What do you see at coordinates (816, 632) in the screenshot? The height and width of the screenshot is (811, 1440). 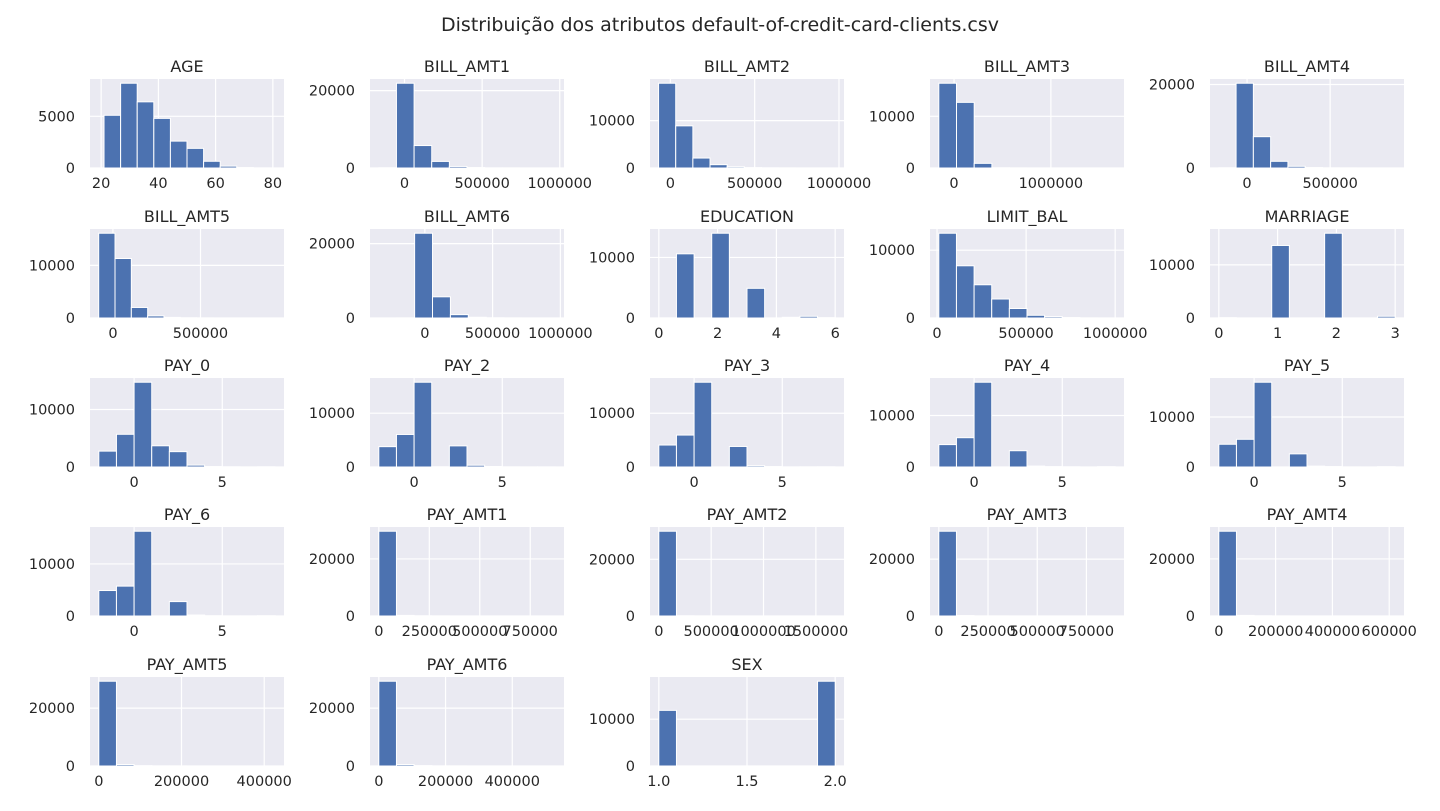 I see `x-tick-label: 1500000` at bounding box center [816, 632].